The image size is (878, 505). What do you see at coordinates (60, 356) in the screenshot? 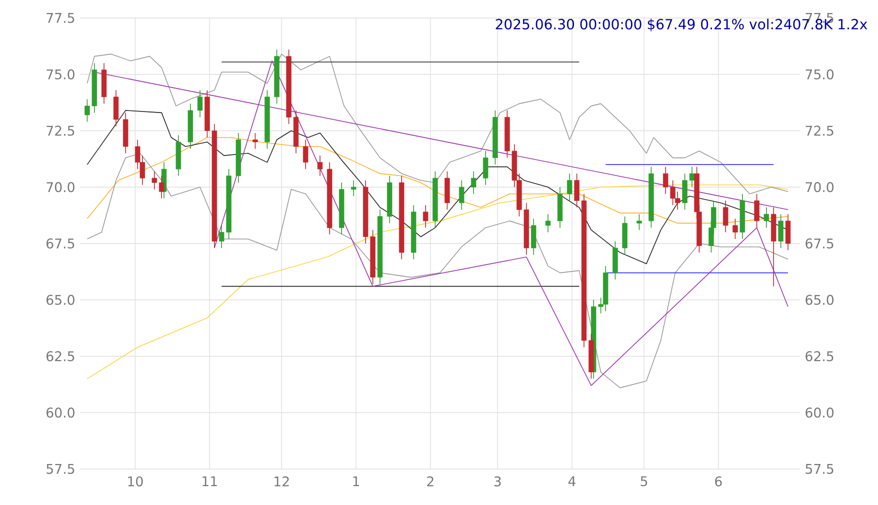
I see `y-tick-label: 62.5` at bounding box center [60, 356].